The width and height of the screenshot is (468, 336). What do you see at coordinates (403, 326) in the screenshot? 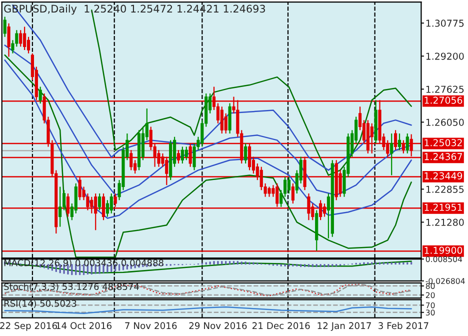
I see `x-tick-label: 3 Feb 2017` at bounding box center [403, 326].